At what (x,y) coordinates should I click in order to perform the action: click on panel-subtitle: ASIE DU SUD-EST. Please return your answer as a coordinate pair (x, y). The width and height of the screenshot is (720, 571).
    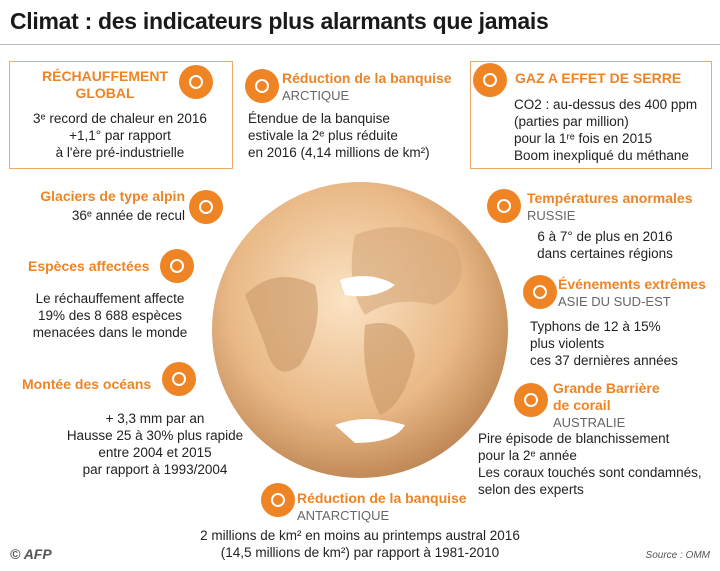
    Looking at the image, I should click on (614, 301).